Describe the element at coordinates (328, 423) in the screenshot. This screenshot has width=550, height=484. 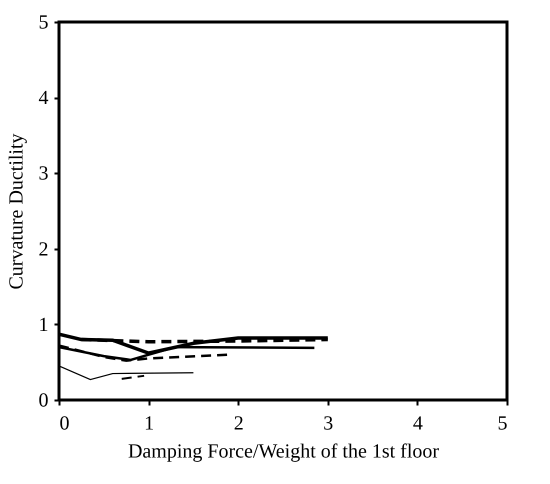
I see `x-tick-label: 3` at that location.